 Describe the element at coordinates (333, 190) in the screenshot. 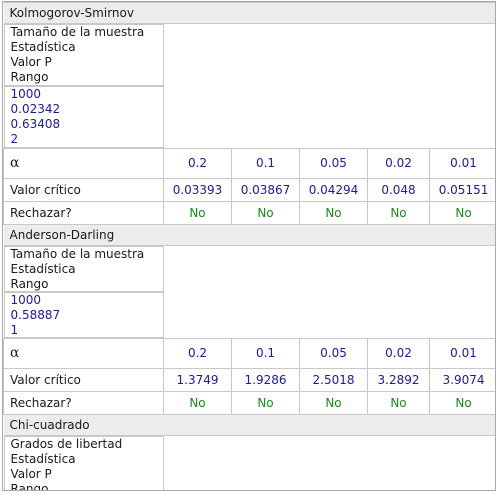

I see `critical-value: 0.04294` at that location.